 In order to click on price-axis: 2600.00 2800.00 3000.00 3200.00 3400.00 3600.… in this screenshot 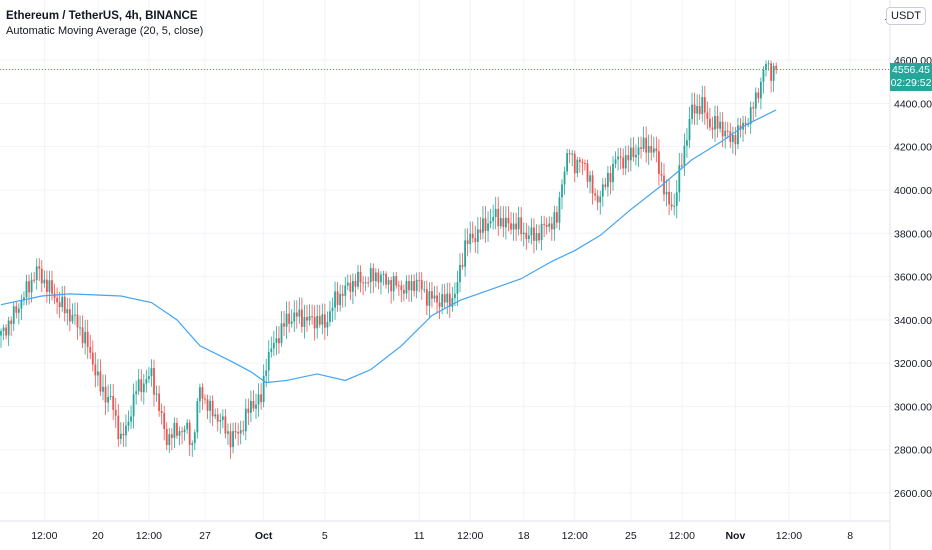, I will do `click(913, 277)`.